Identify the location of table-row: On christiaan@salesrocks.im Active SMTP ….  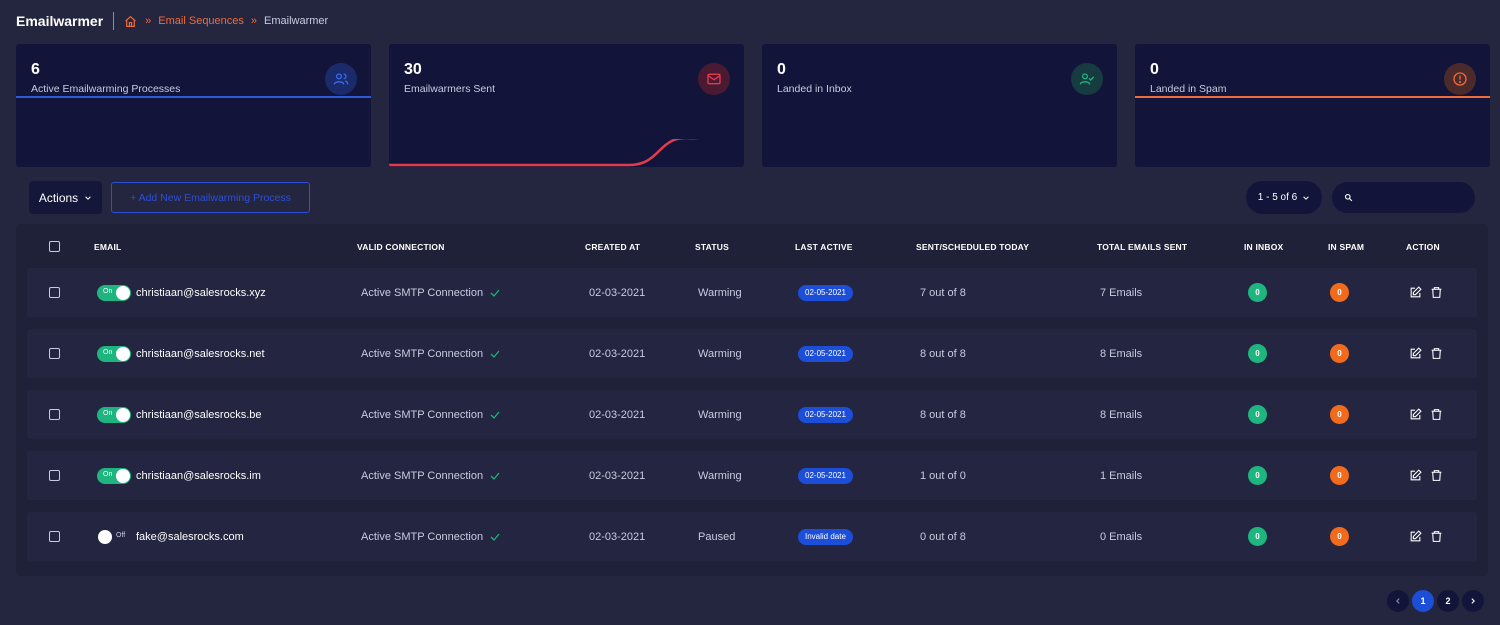
(752, 475).